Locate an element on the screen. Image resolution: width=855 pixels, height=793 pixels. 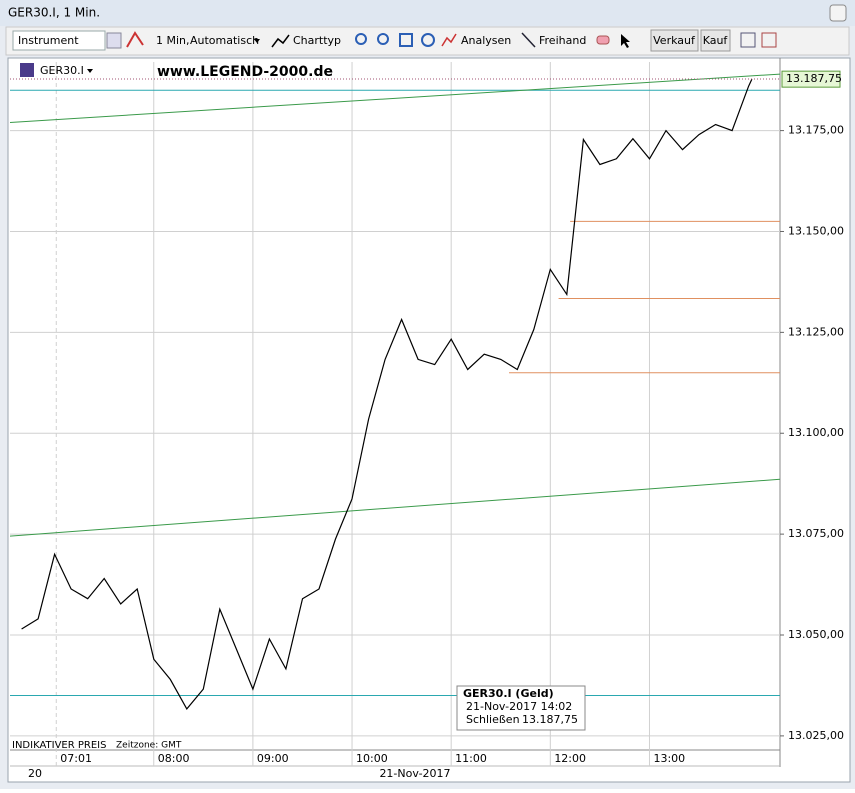
indicator-icon is located at coordinates (135, 39).